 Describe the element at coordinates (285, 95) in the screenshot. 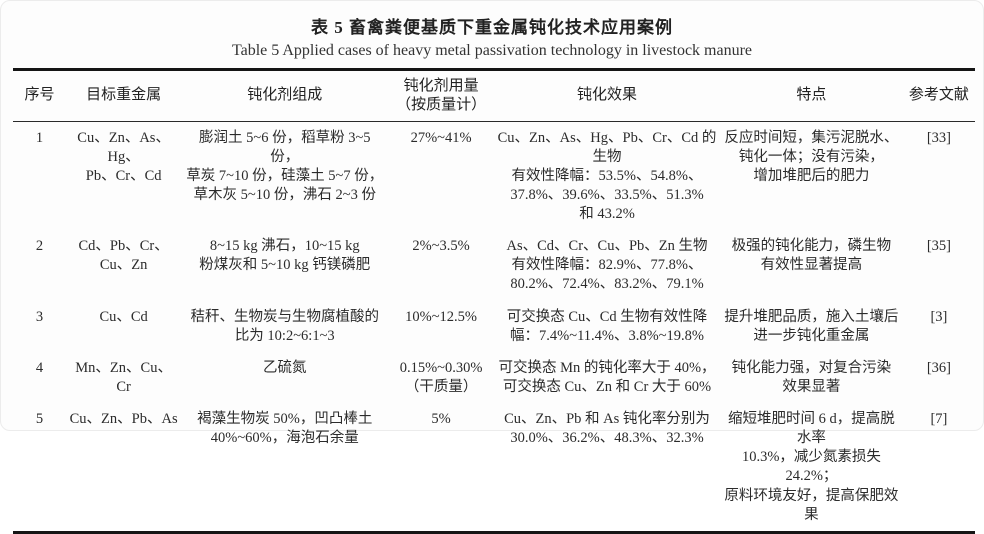

I see `col-header-passivator-composition: 钝化剂组成` at that location.